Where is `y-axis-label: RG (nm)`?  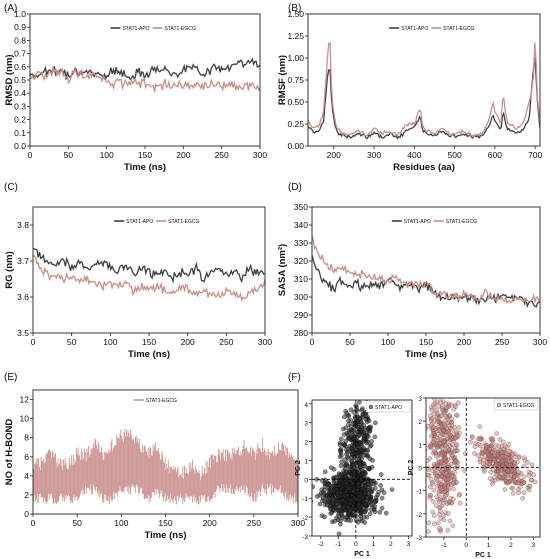 y-axis-label: RG (nm) is located at coordinates (9, 269).